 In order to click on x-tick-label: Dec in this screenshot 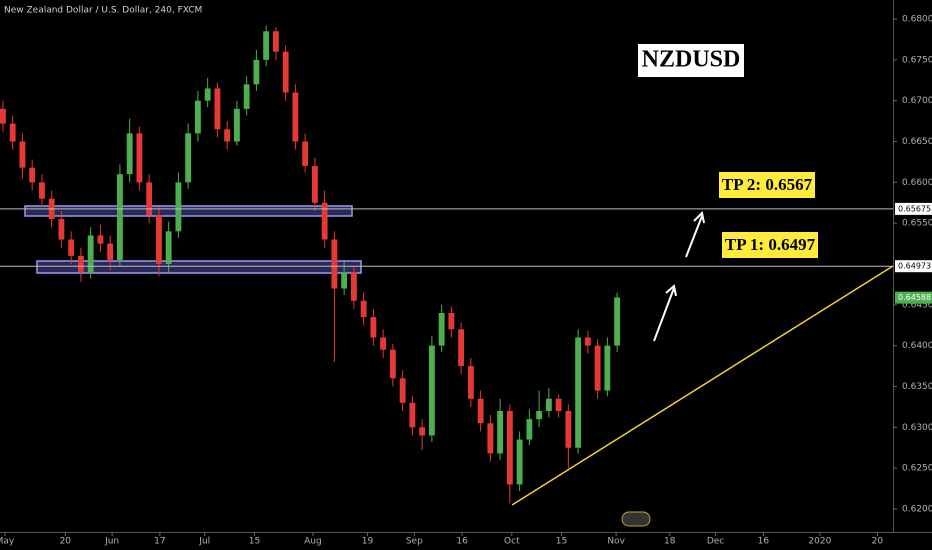, I will do `click(715, 542)`.